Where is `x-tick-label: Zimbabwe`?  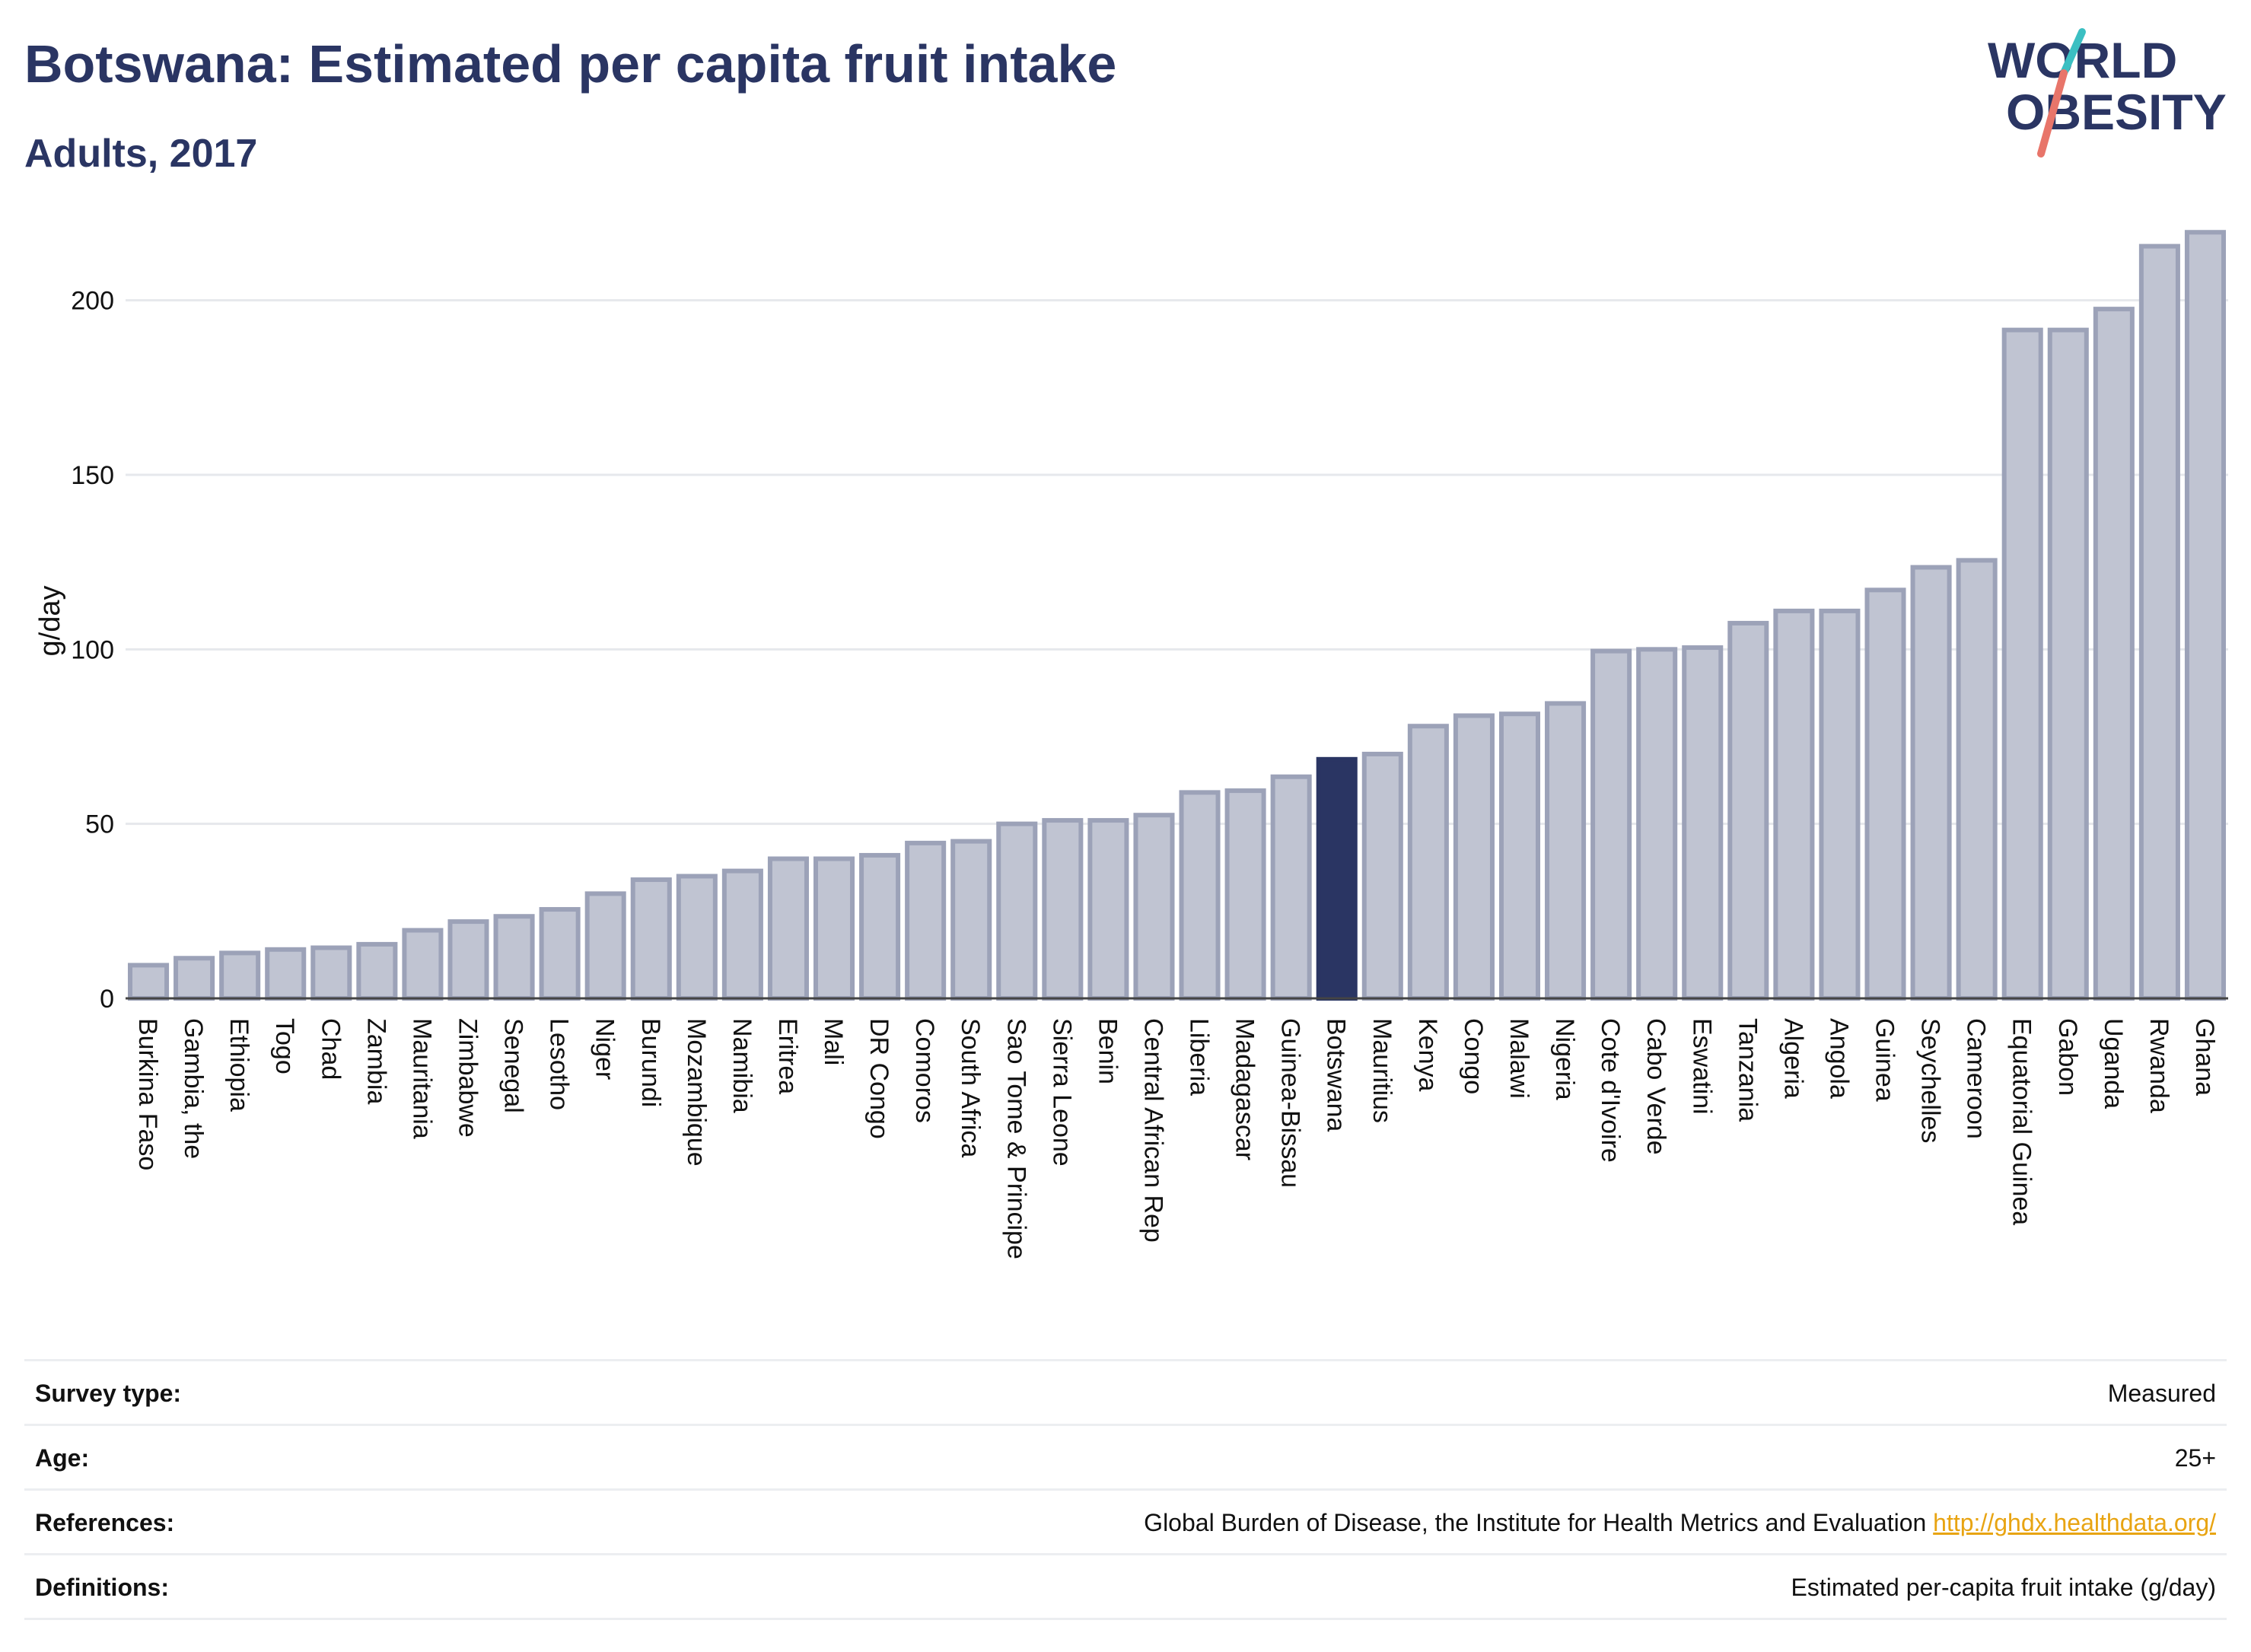 x-tick-label: Zimbabwe is located at coordinates (467, 1078).